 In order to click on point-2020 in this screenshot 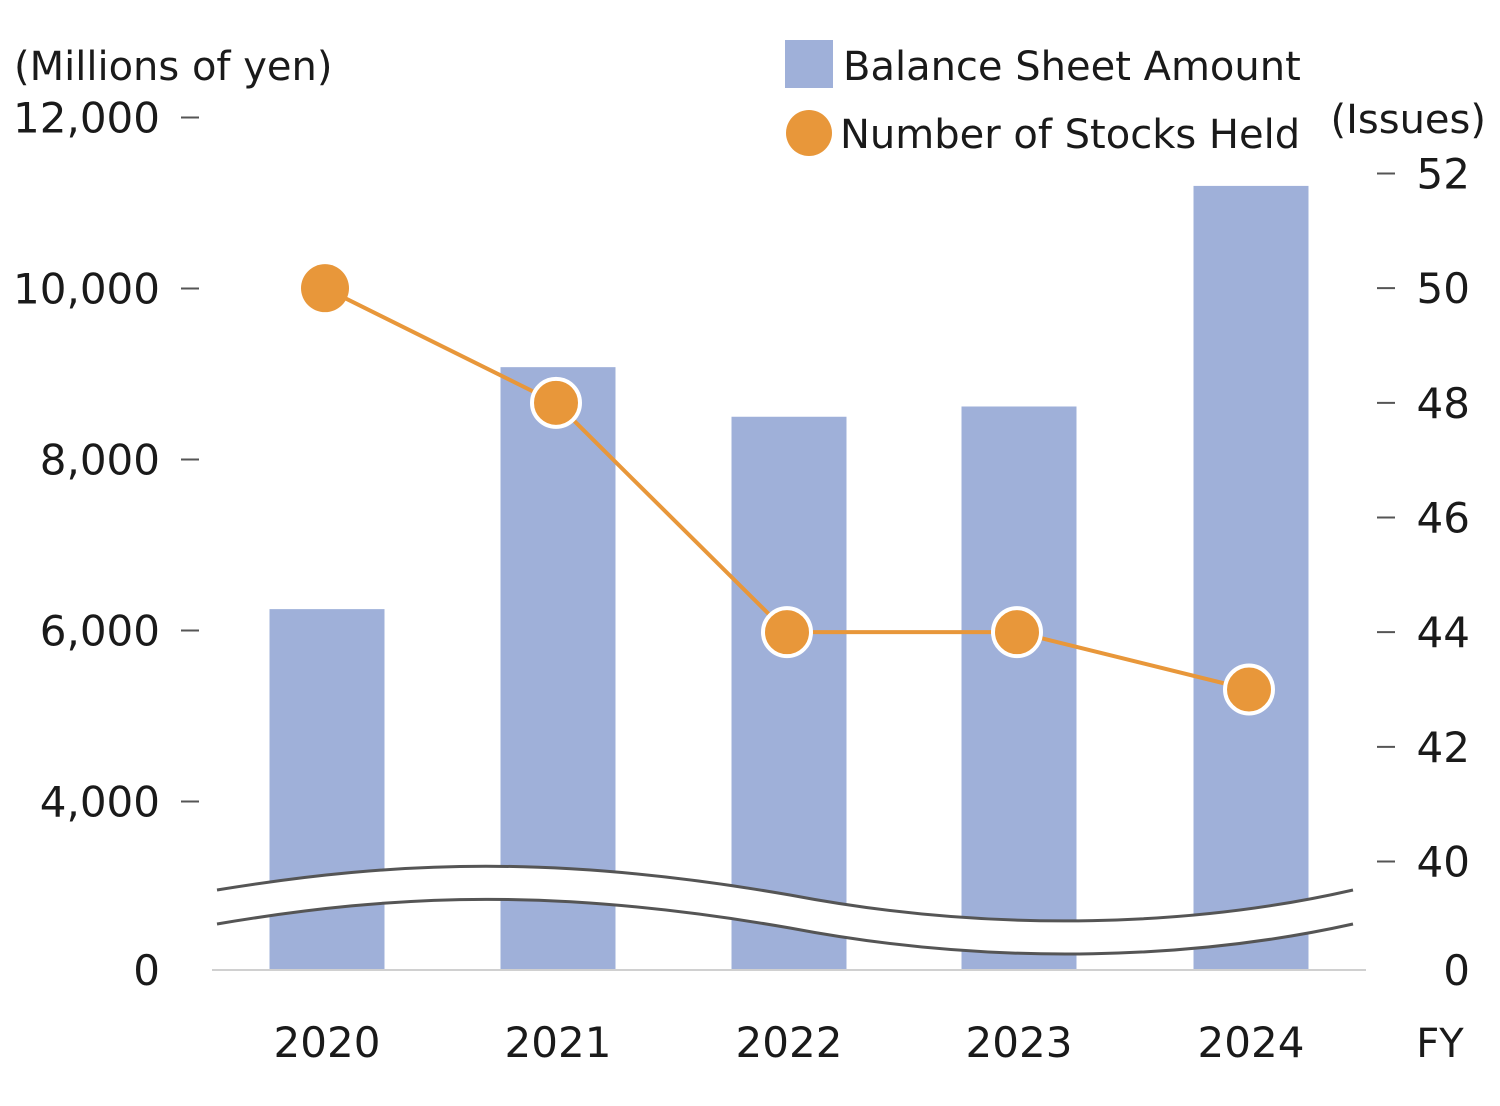, I will do `click(325, 288)`.